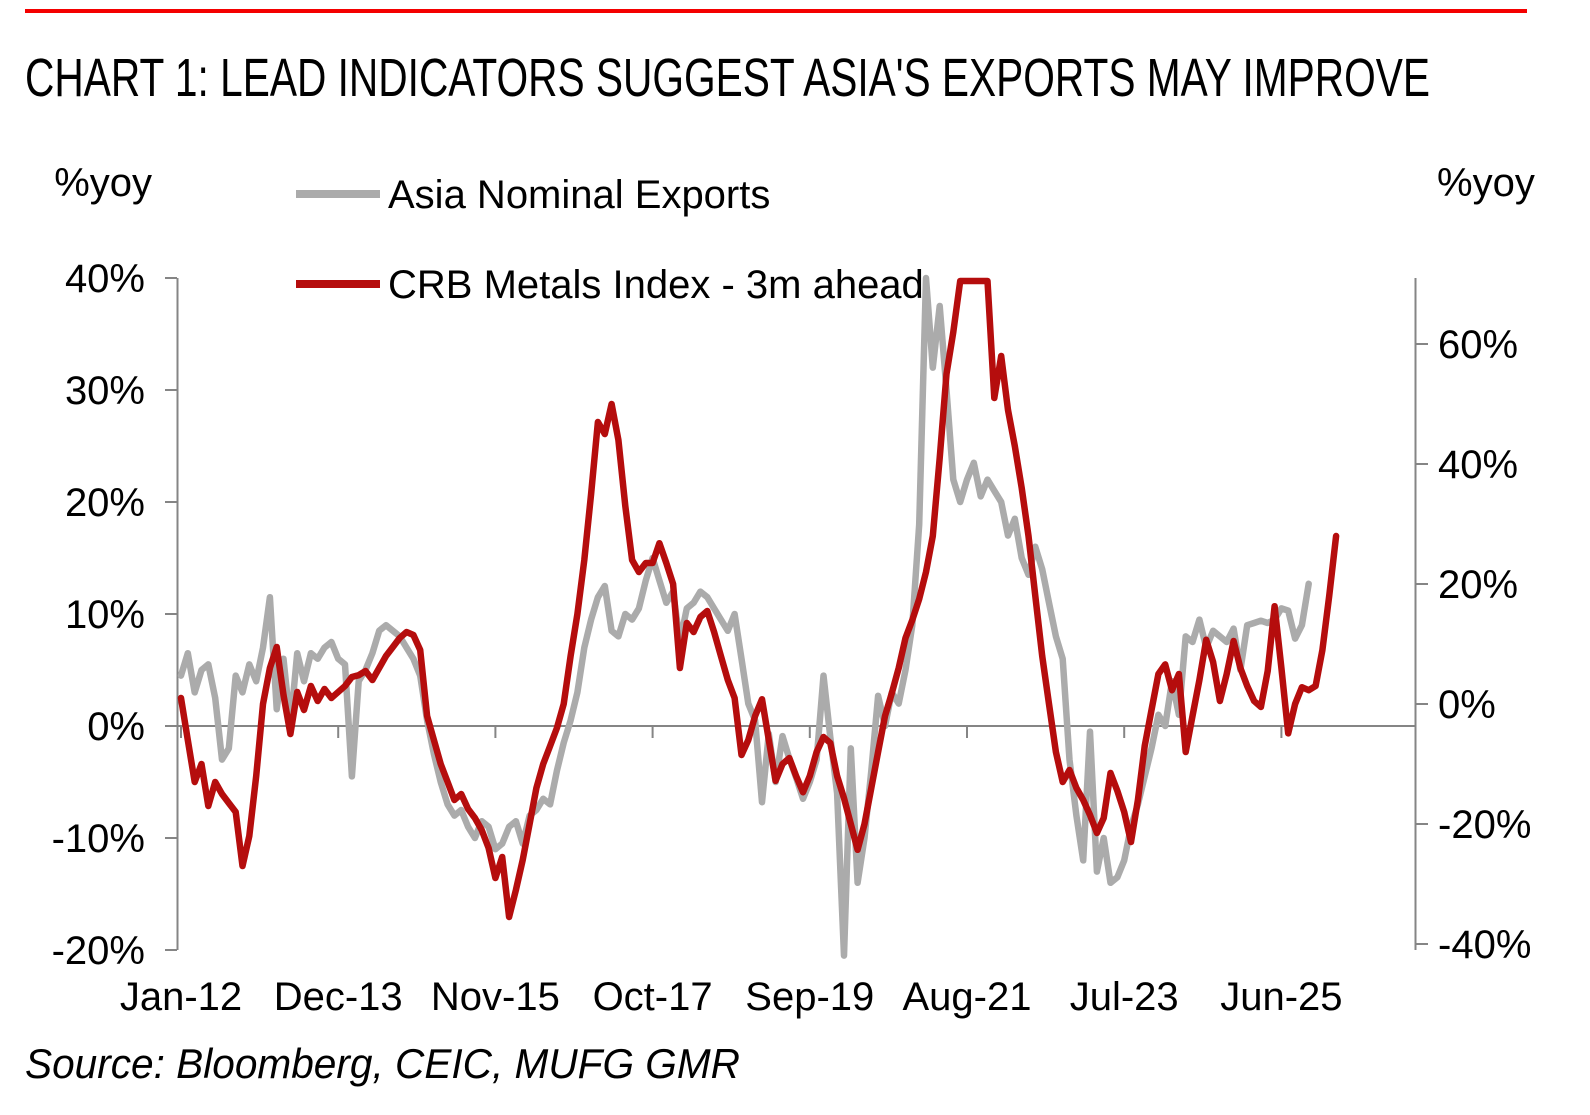 This screenshot has width=1590, height=1115. I want to click on legend-label-crb-metals: CRB Metals Index - 3m ahead, so click(656, 285).